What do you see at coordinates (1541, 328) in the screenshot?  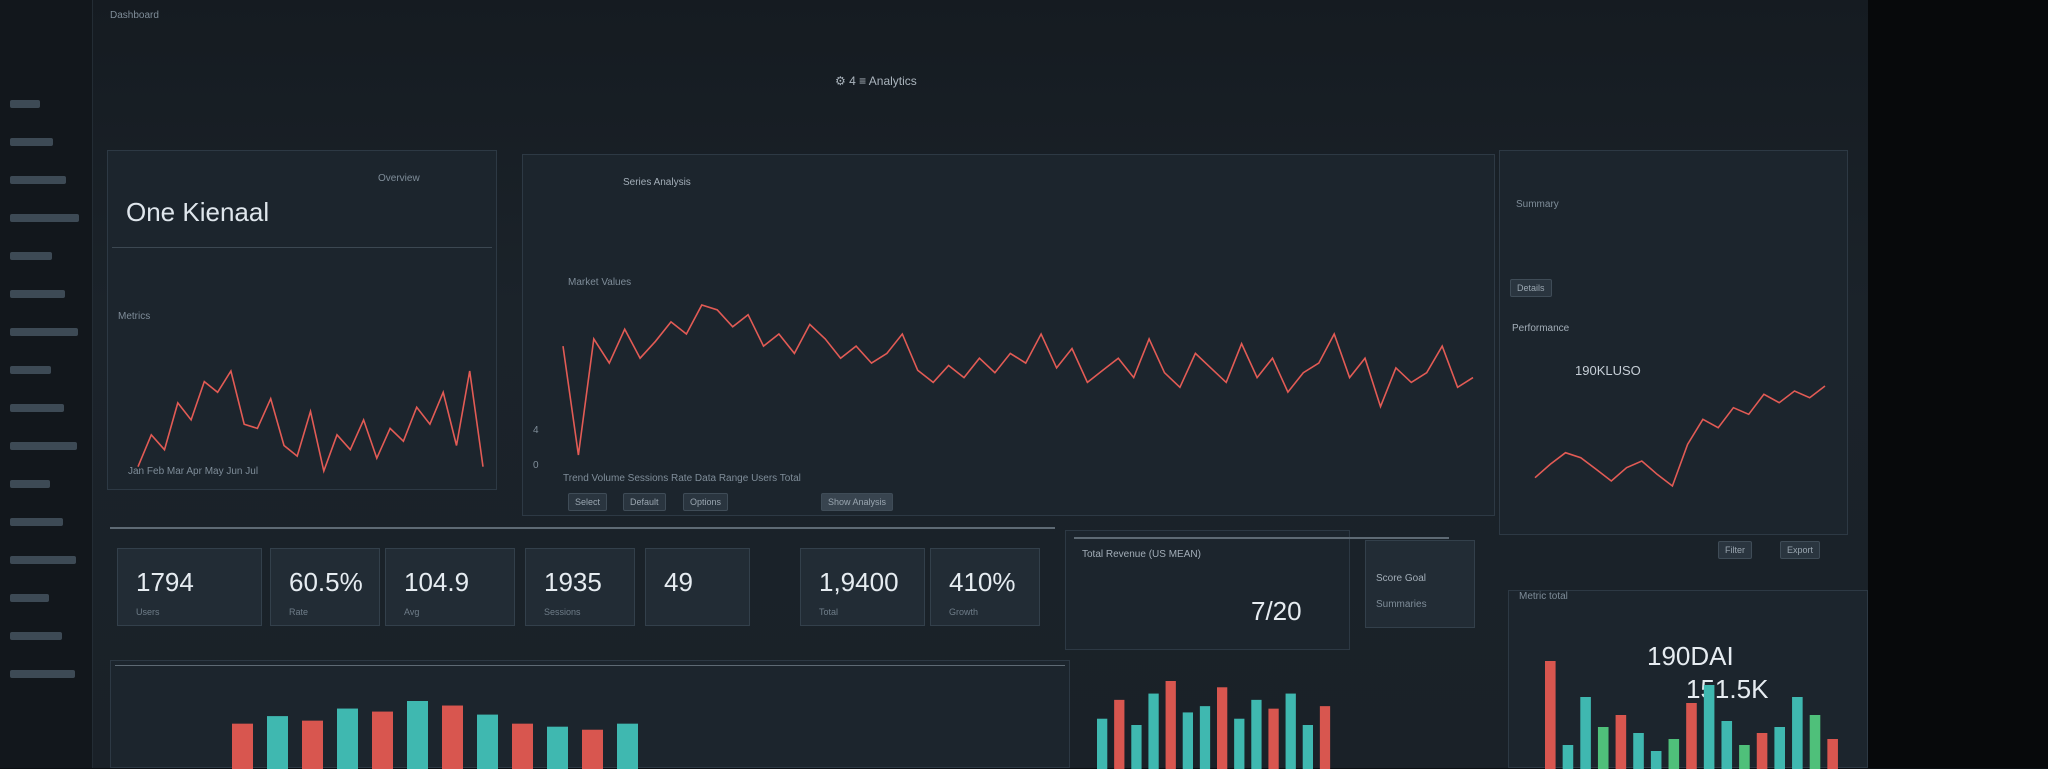 I see `panel-title: Performance` at bounding box center [1541, 328].